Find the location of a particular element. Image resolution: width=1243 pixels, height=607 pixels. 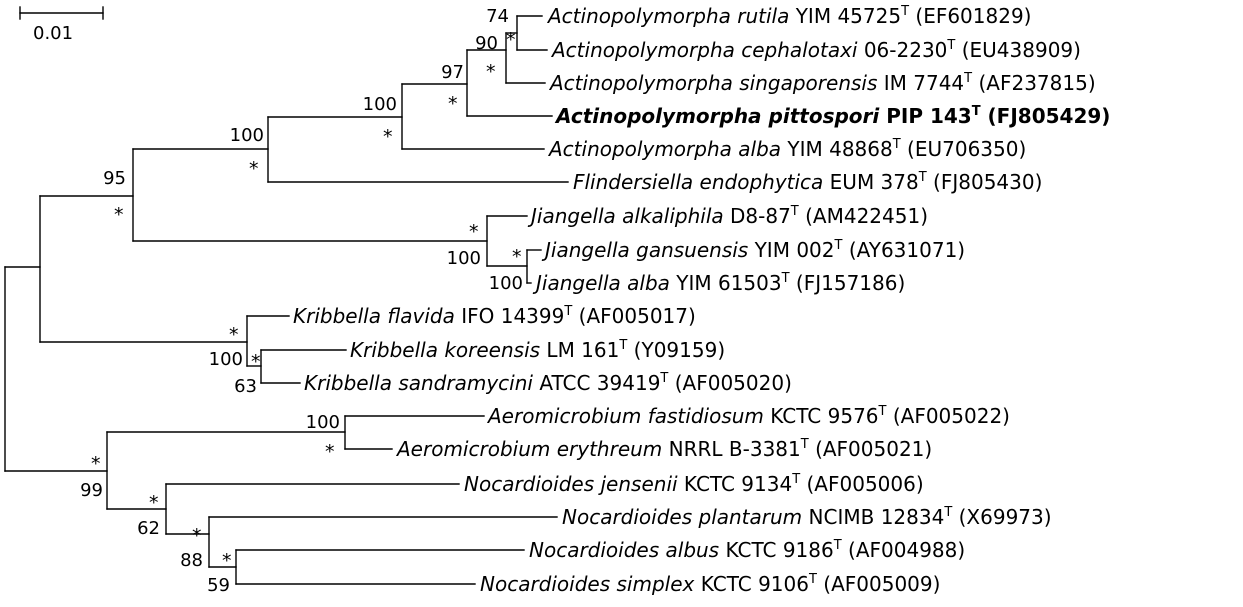

bootstrap-value: 59 is located at coordinates (218, 585).